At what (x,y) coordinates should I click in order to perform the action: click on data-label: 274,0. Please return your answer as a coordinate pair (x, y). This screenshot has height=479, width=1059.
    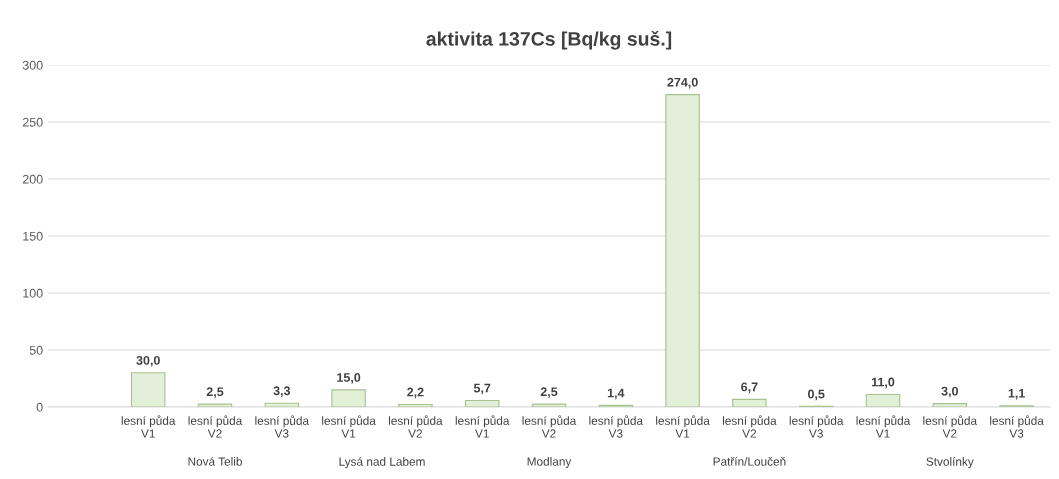
    Looking at the image, I should click on (682, 83).